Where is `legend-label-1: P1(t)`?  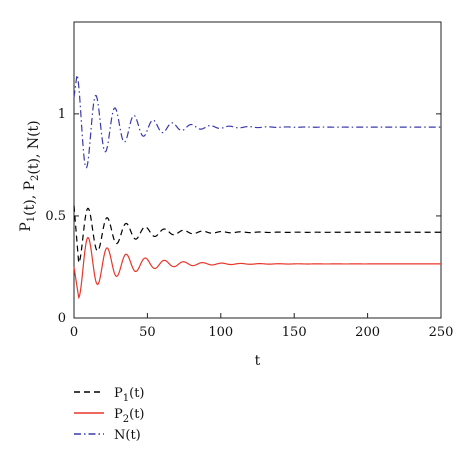
legend-label-1: P1(t) is located at coordinates (129, 395).